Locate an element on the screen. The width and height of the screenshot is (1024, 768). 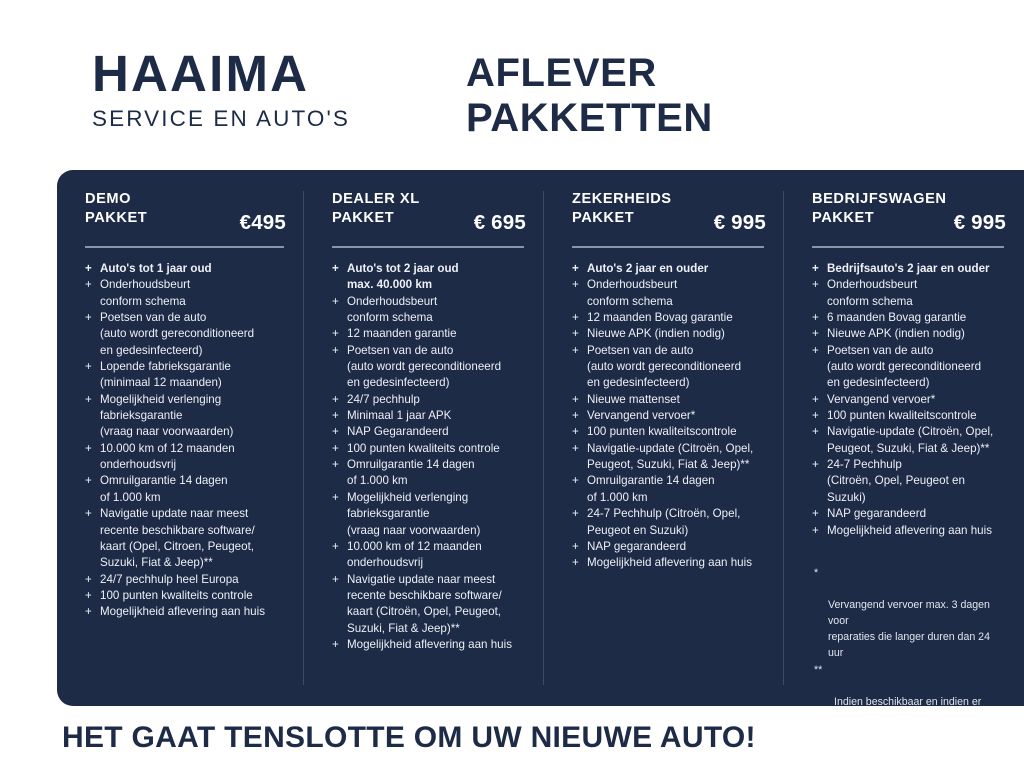
list-item: +12 maanden garantie is located at coordinates (429, 334).